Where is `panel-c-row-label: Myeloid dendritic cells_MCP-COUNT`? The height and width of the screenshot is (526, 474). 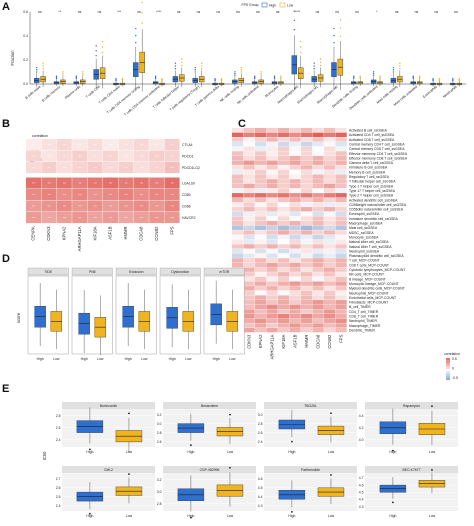
panel-c-row-label: Myeloid dendritic cells_MCP-COUNT is located at coordinates (377, 289).